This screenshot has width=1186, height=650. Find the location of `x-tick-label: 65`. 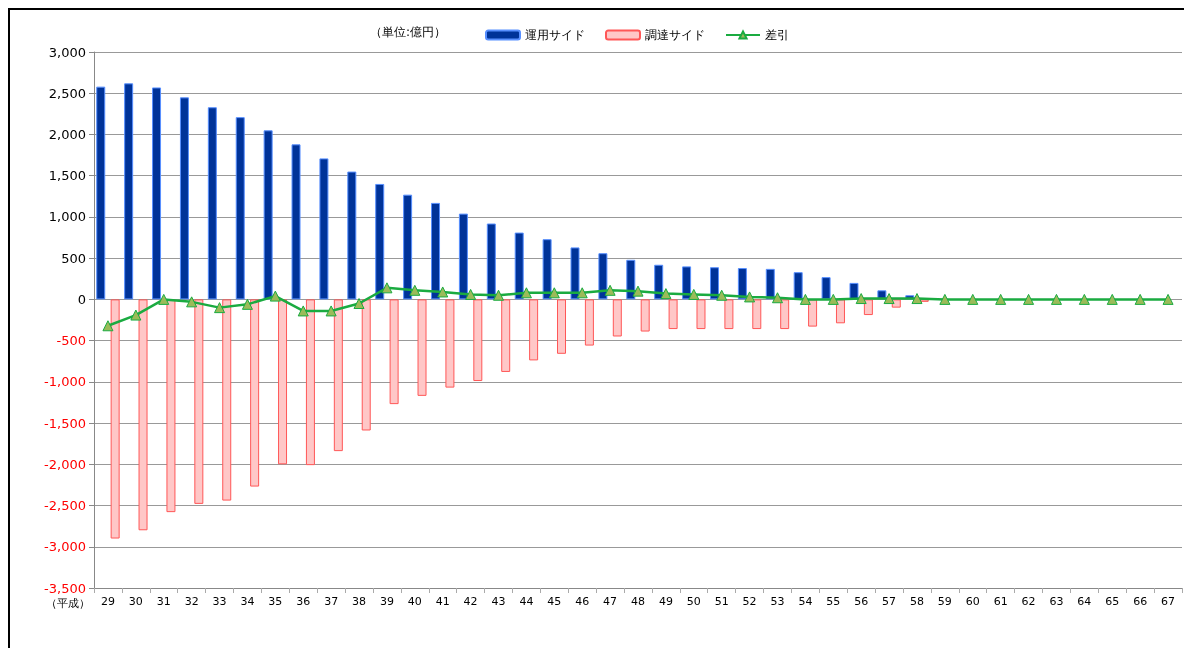

x-tick-label: 65 is located at coordinates (1112, 601).